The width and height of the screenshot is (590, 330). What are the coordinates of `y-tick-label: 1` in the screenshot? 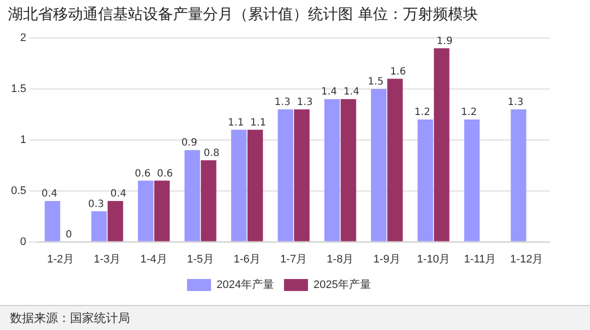 It's located at (23, 140).